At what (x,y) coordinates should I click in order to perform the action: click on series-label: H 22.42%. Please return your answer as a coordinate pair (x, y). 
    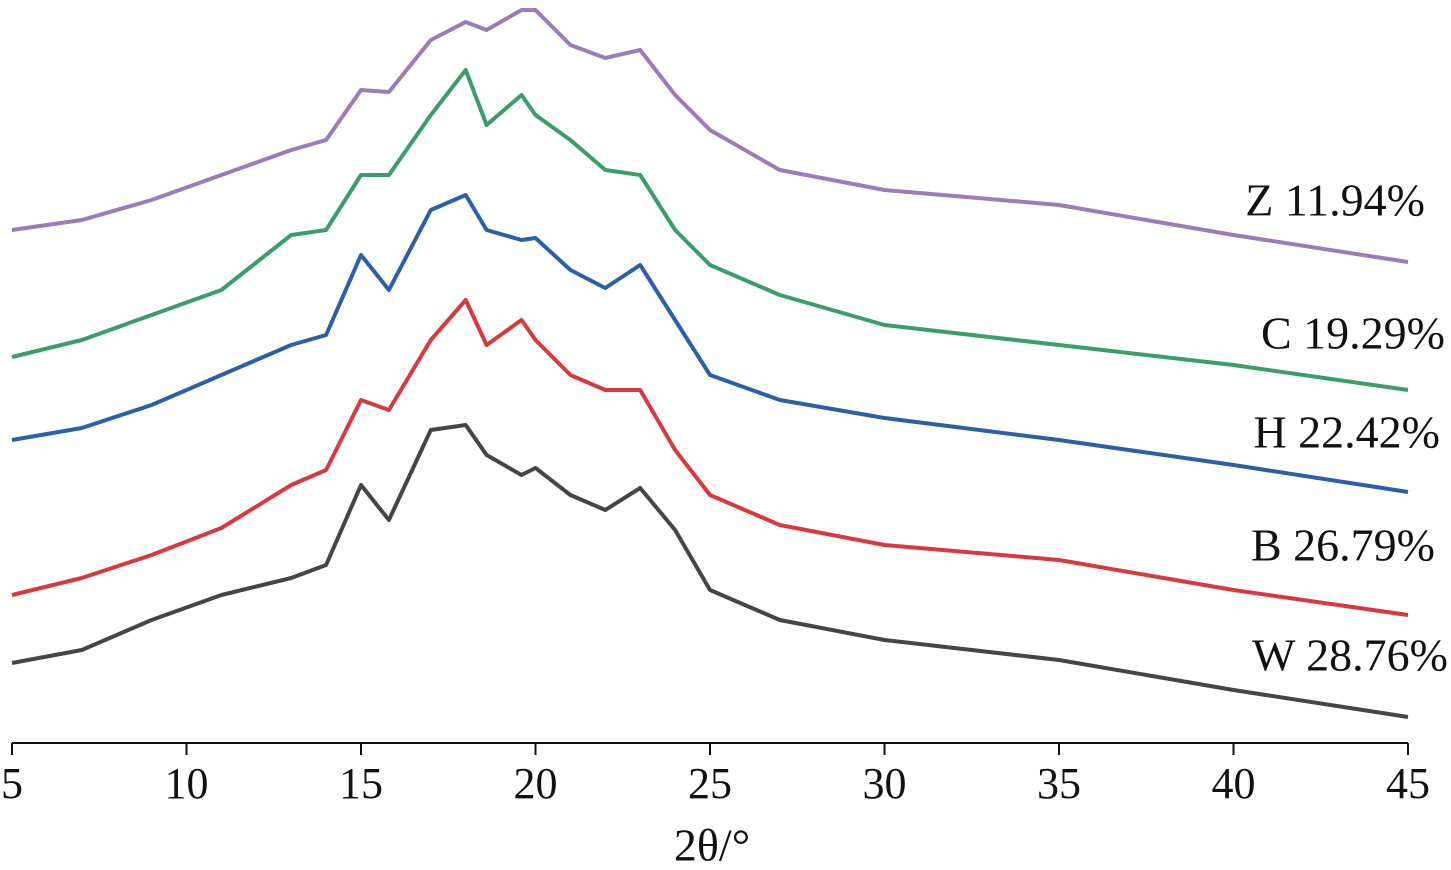
    Looking at the image, I should click on (1346, 432).